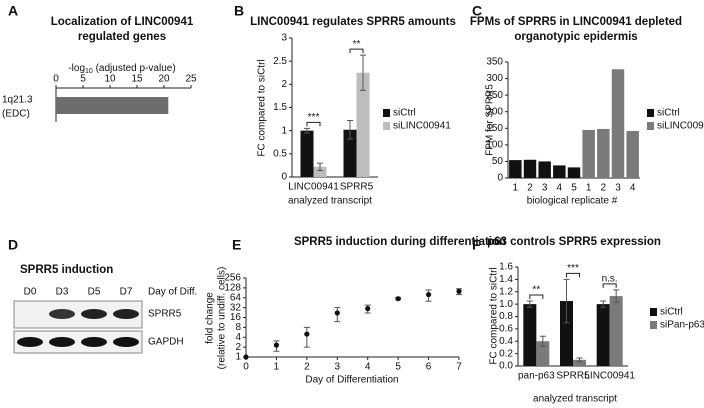  I want to click on y-axis-label: FPM for SPRR5, so click(490, 120).